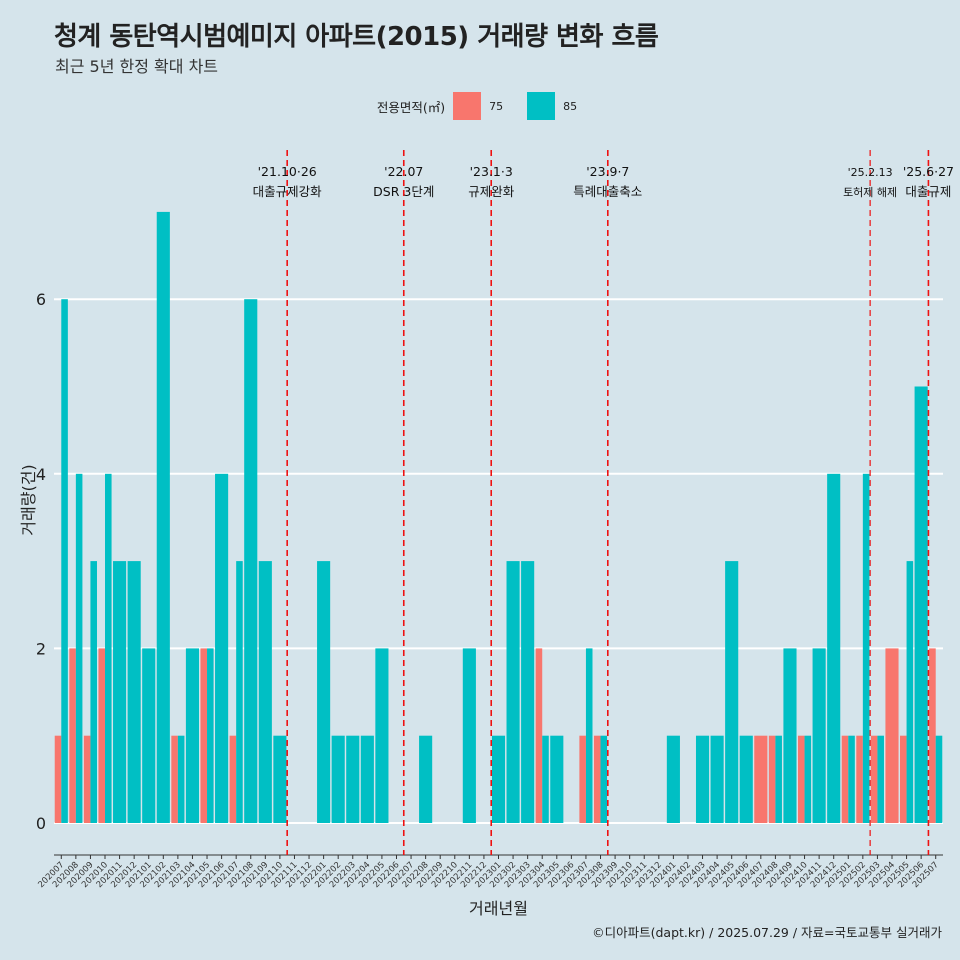 The width and height of the screenshot is (960, 960). Describe the element at coordinates (607, 171) in the screenshot. I see `annotation-date-3: '23.9·7` at that location.